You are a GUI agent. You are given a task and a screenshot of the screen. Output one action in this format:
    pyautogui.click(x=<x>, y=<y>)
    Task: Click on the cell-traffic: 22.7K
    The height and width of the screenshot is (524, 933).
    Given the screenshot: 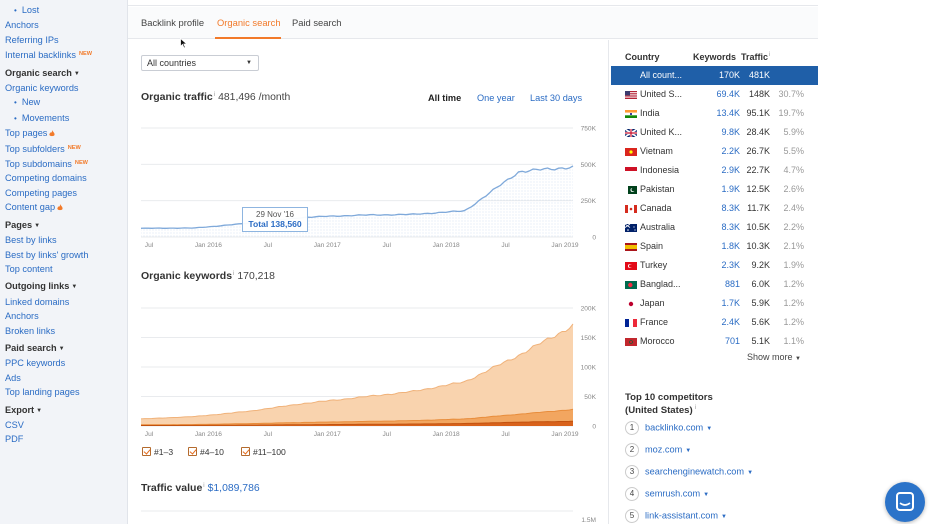 What is the action you would take?
    pyautogui.click(x=758, y=170)
    